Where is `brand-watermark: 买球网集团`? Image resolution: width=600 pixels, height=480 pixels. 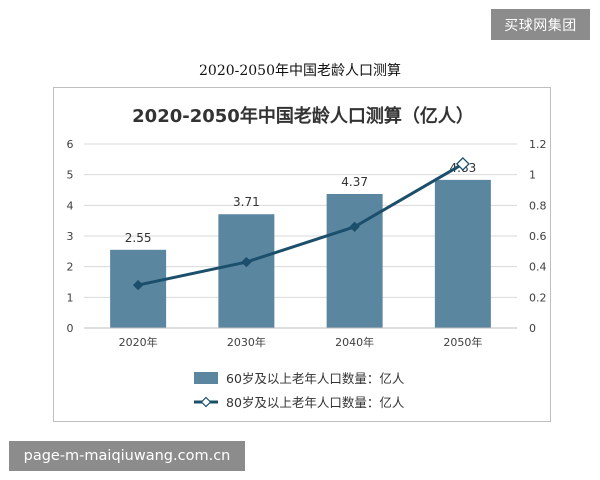
brand-watermark: 买球网集团 is located at coordinates (540, 24).